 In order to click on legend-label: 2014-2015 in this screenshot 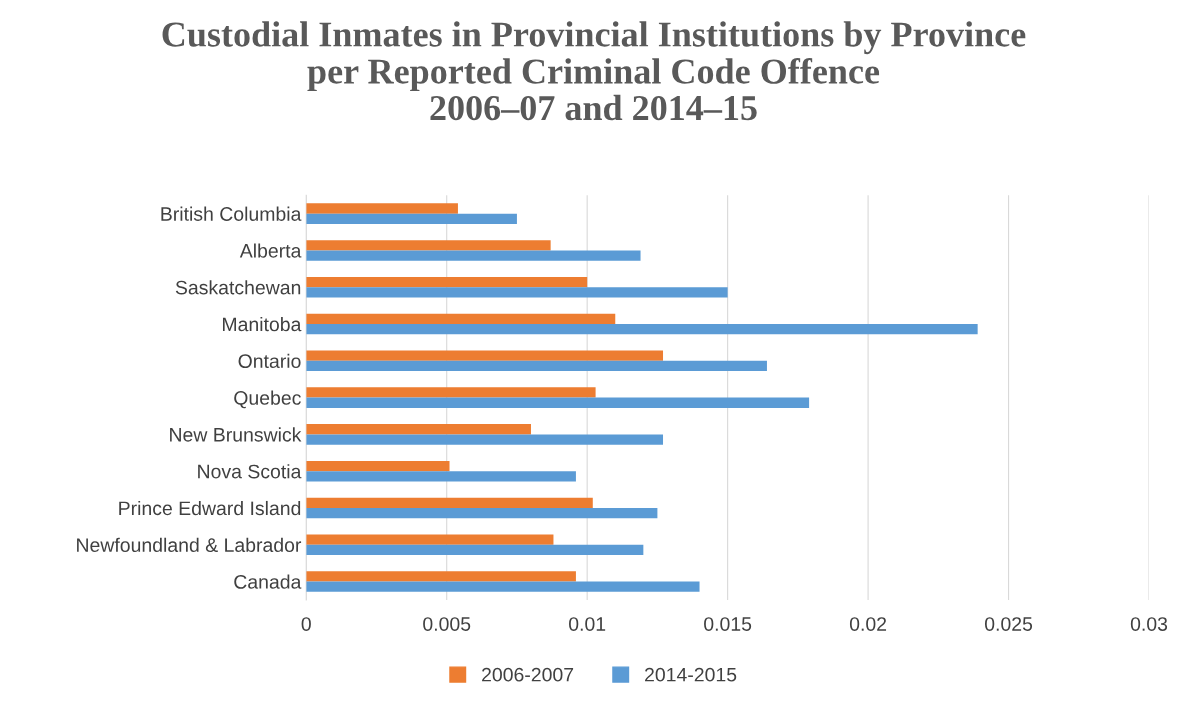, I will do `click(691, 674)`.